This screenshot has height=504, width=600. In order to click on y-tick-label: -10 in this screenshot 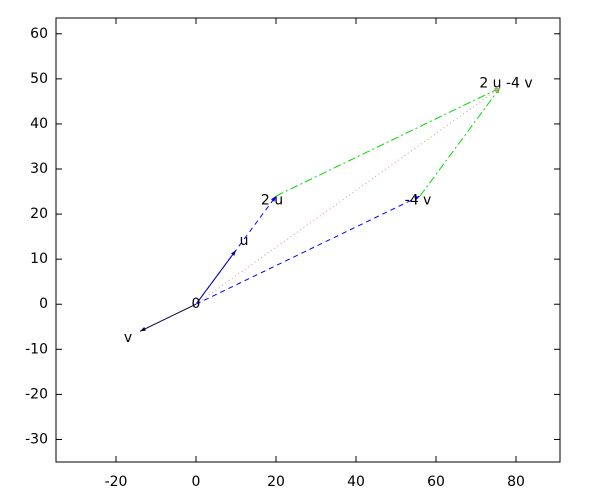, I will do `click(36, 349)`.